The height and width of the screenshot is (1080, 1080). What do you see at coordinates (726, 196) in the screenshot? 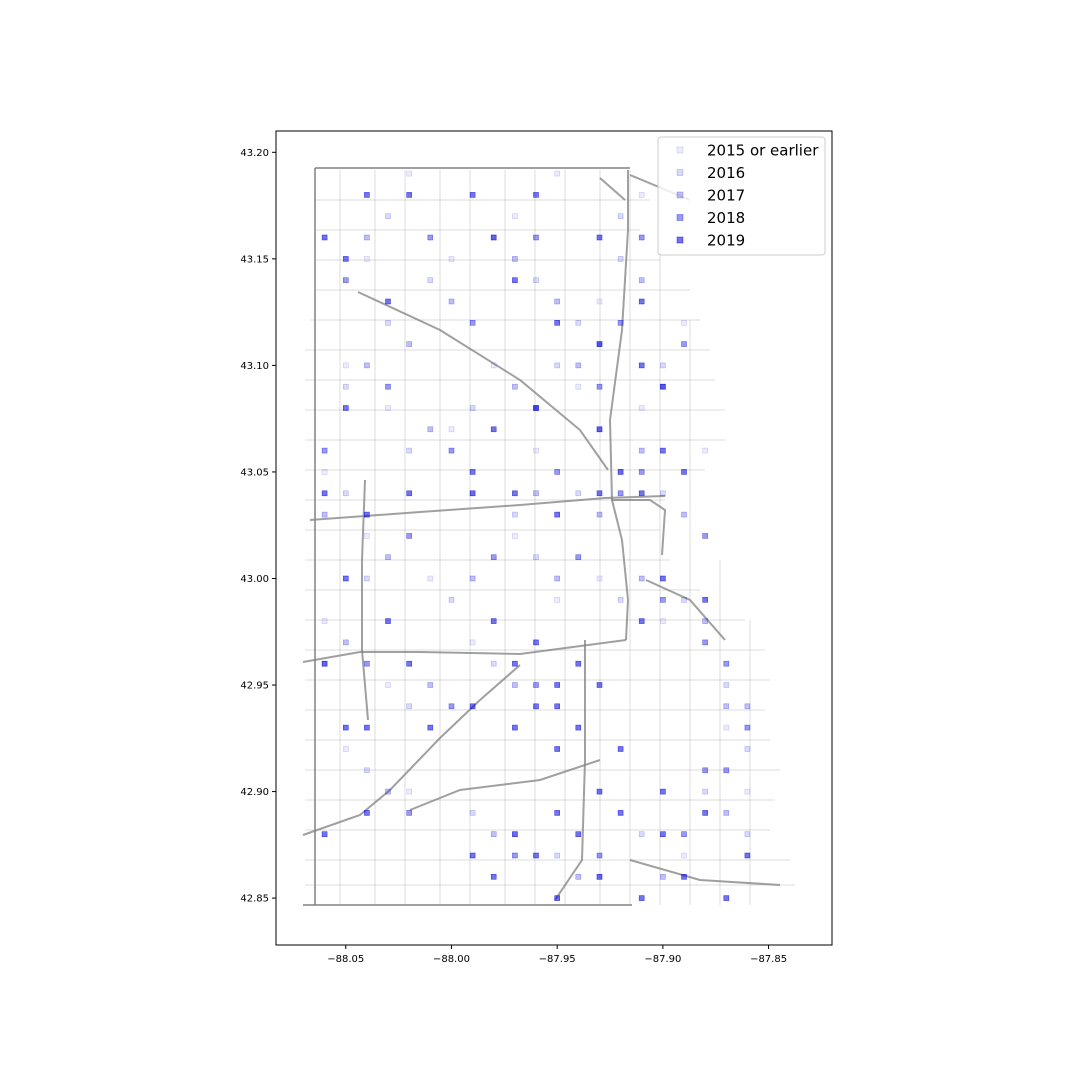
I see `legend-label: 2017` at bounding box center [726, 196].